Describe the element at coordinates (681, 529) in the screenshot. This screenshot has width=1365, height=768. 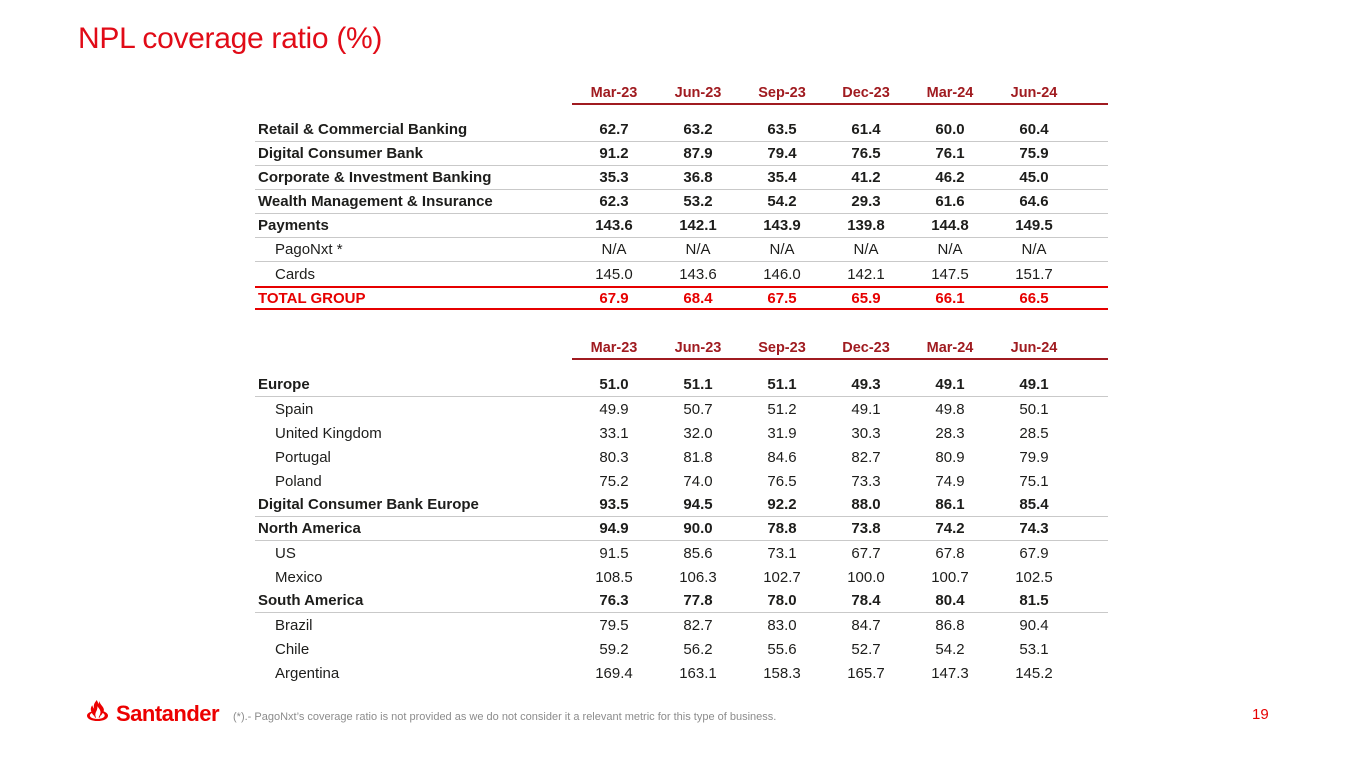
I see `table-row: North America 94.9 90.0 78.8 73.8 74.2 74.3` at that location.